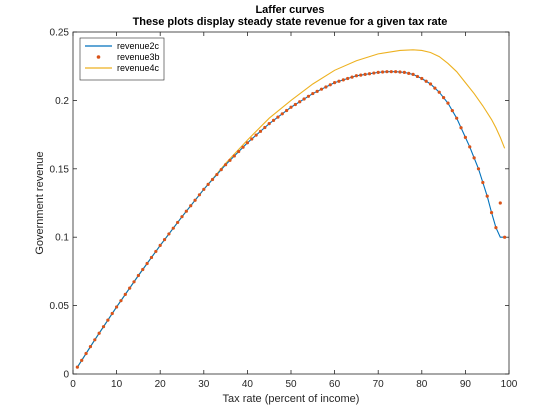  I want to click on x-tick-label: 70, so click(379, 384).